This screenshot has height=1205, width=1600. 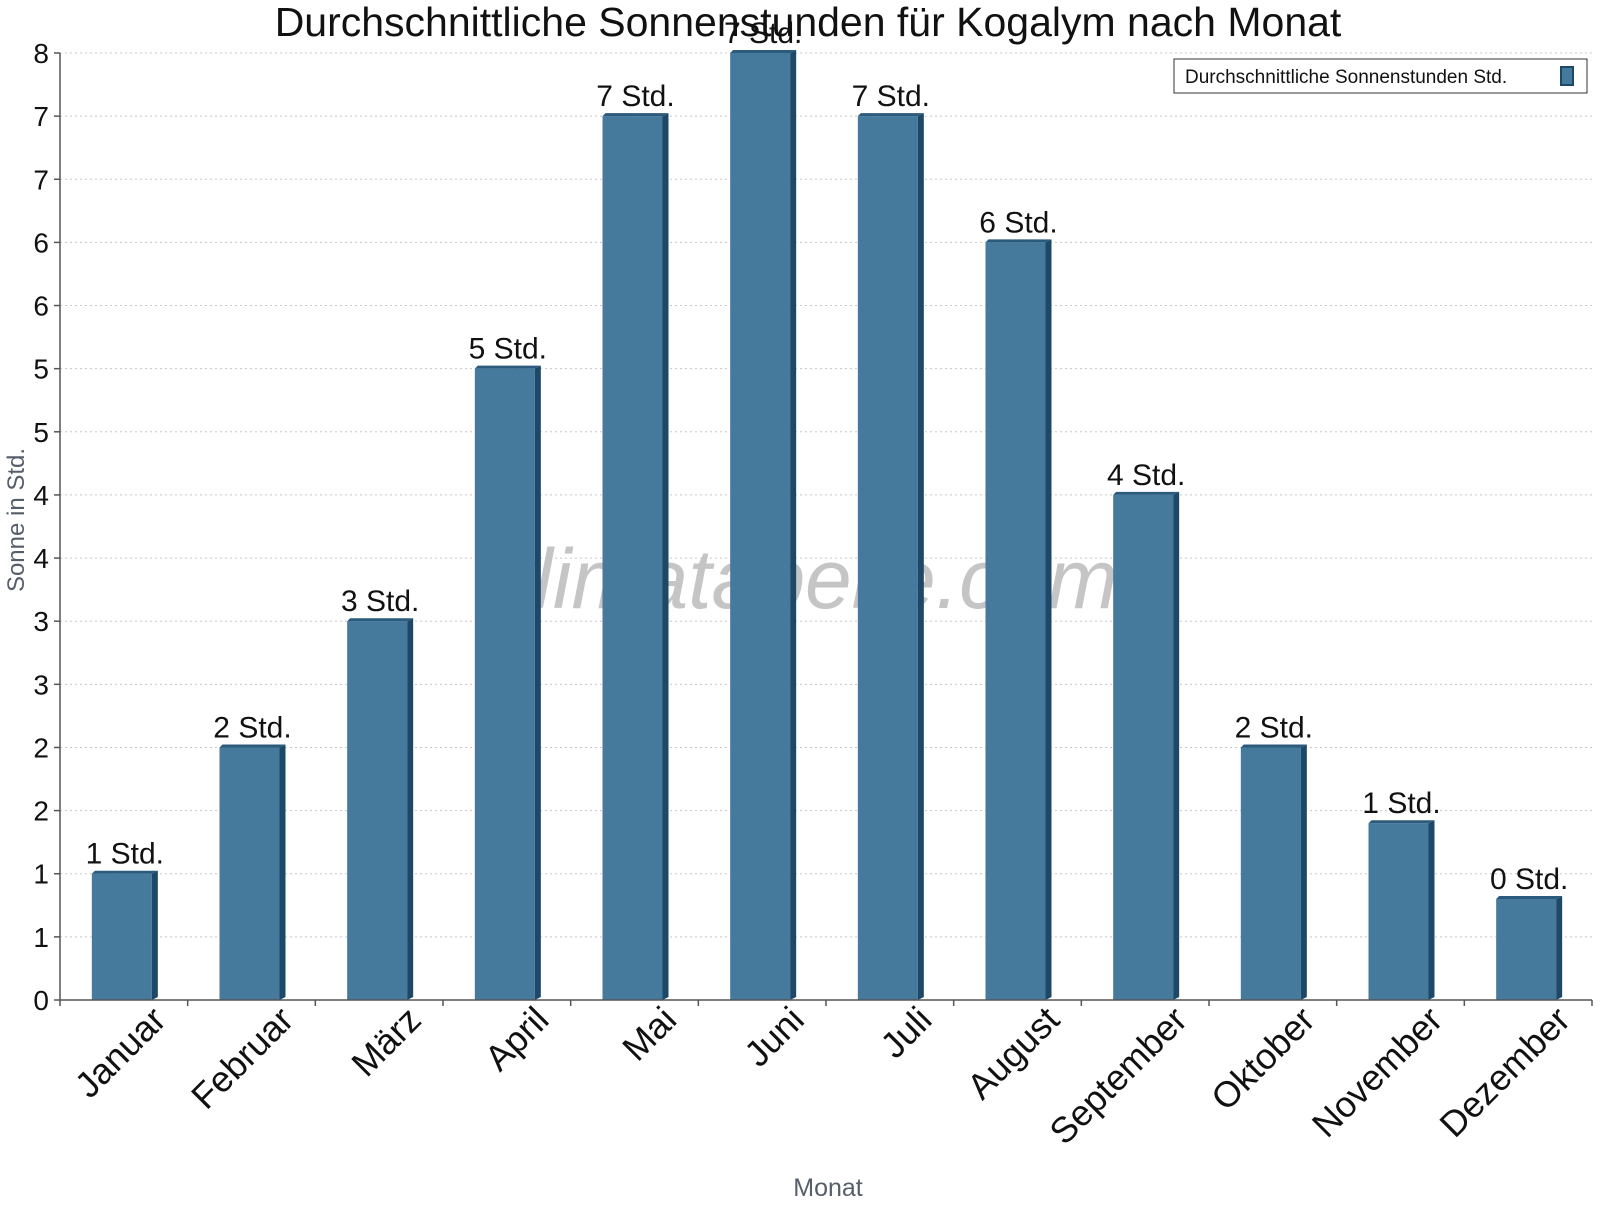 I want to click on legend: Durchschnittliche Sonnenstunden Std., so click(x=1380, y=76).